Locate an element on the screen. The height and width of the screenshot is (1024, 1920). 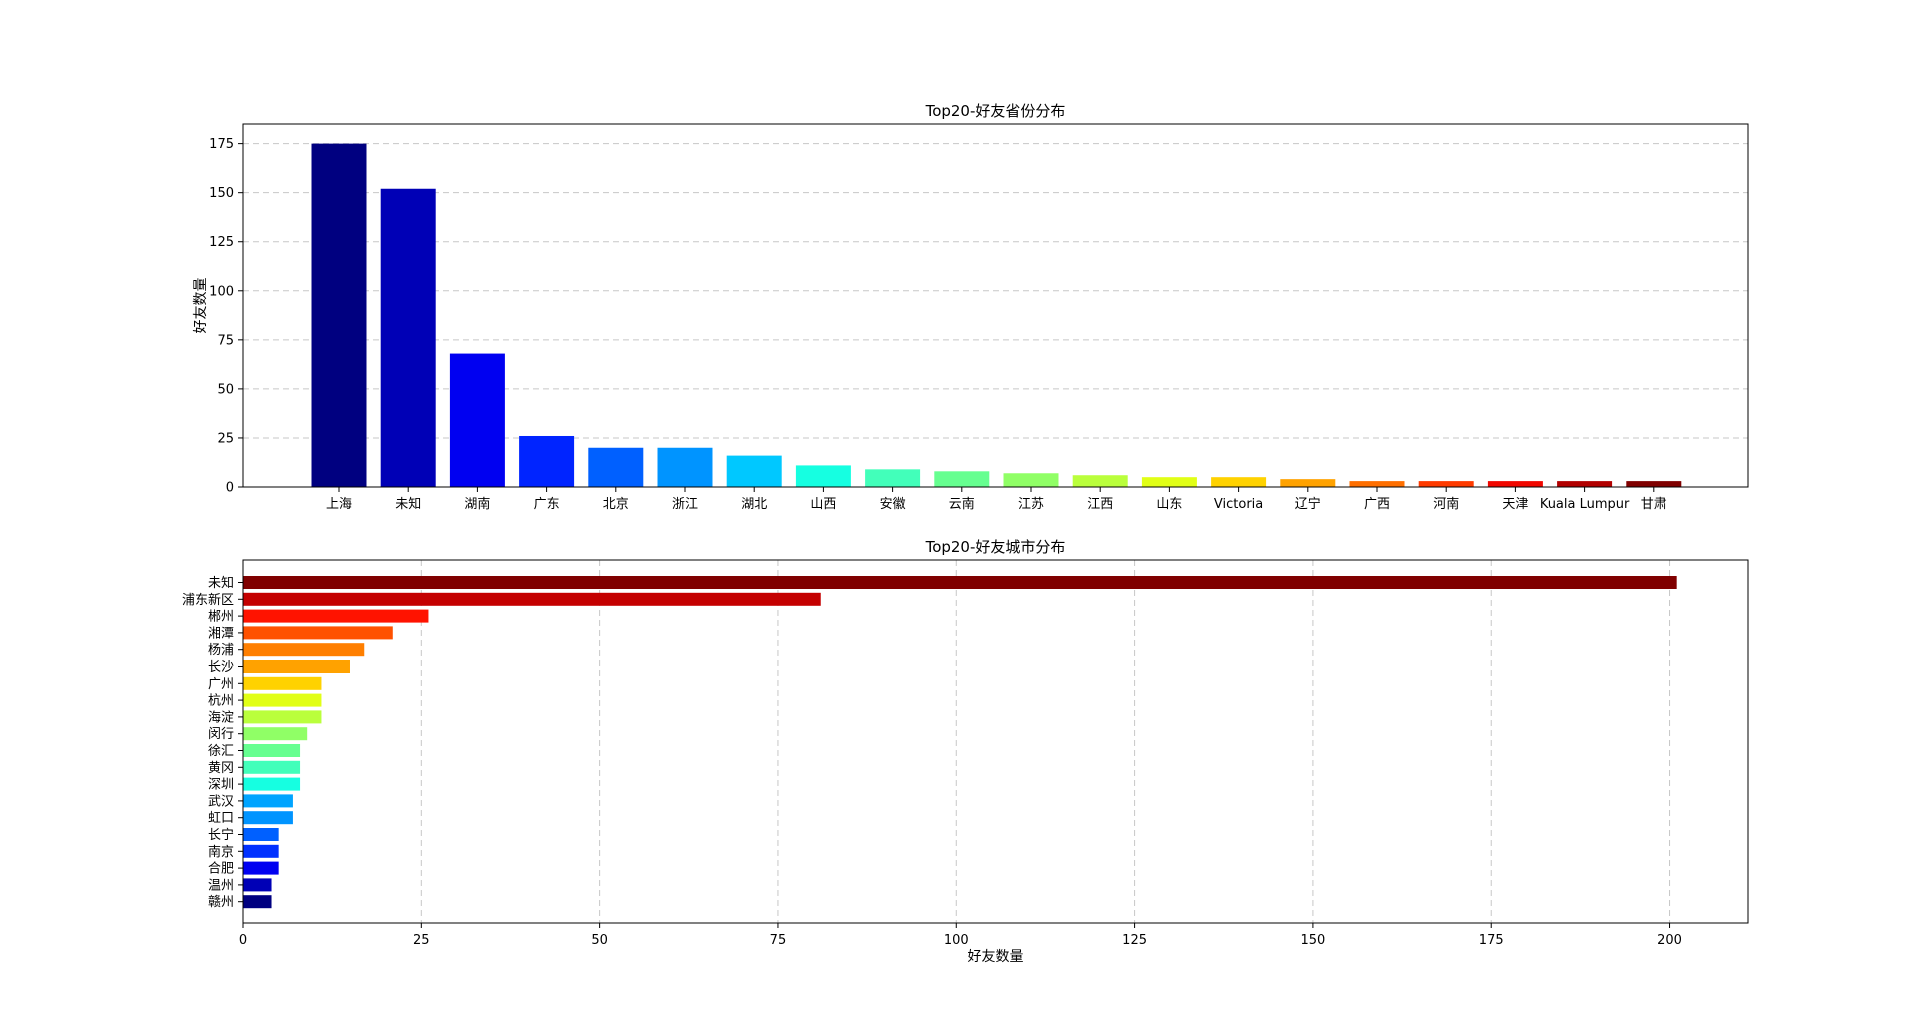
city-ytick-label: 深圳 is located at coordinates (221, 785).